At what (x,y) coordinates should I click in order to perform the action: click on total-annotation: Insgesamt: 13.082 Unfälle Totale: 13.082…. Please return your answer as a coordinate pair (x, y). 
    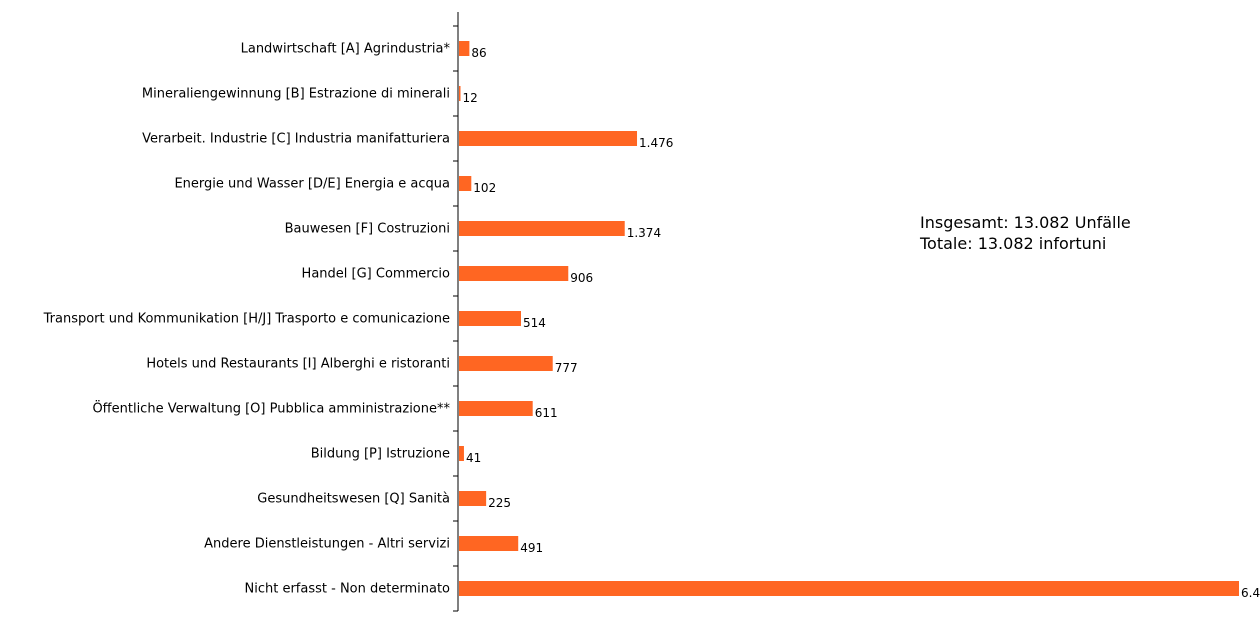
    Looking at the image, I should click on (1025, 233).